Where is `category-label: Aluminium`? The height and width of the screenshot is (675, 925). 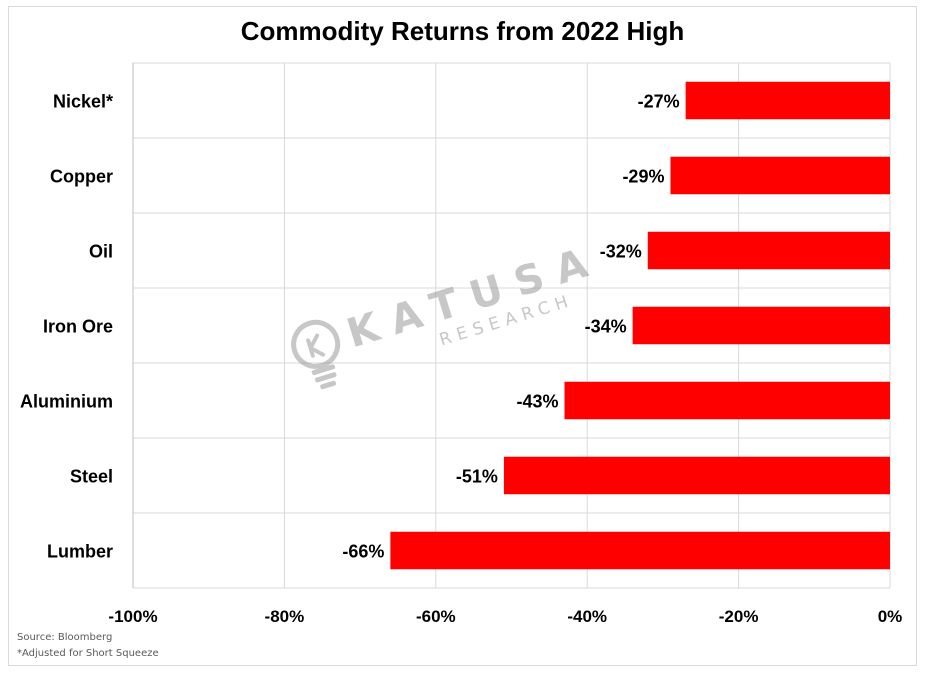
category-label: Aluminium is located at coordinates (66, 402).